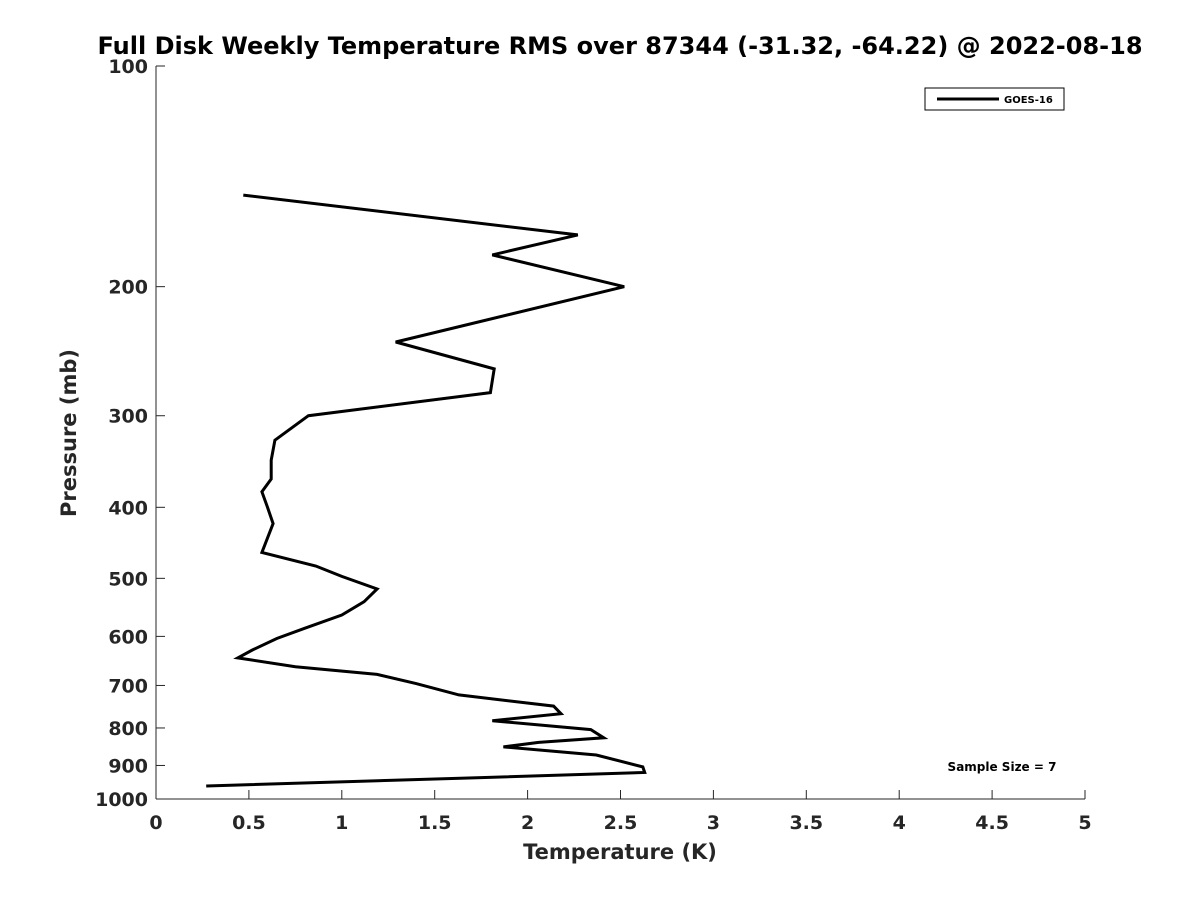 The width and height of the screenshot is (1200, 900). What do you see at coordinates (1028, 100) in the screenshot?
I see `legend-label-goes16: GOES-16` at bounding box center [1028, 100].